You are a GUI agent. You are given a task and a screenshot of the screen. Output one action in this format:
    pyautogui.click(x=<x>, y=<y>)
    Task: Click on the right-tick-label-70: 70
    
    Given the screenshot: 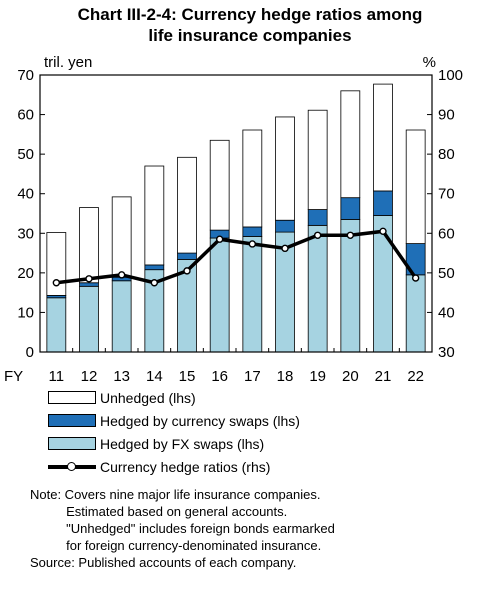 What is the action you would take?
    pyautogui.click(x=446, y=194)
    